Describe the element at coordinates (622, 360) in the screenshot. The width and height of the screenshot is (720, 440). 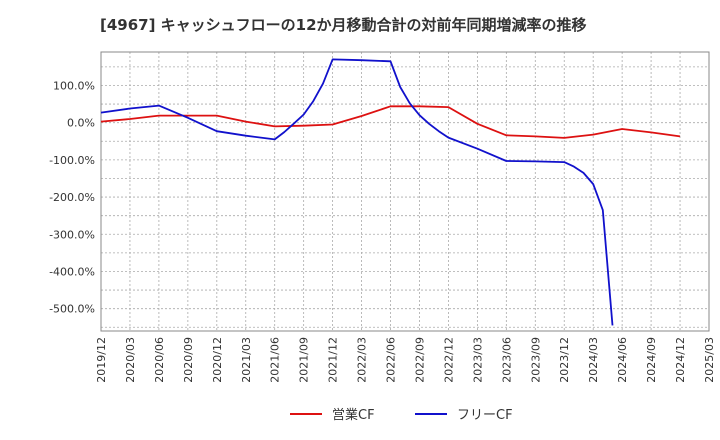
I see `x-tick-label: 2024/06` at that location.